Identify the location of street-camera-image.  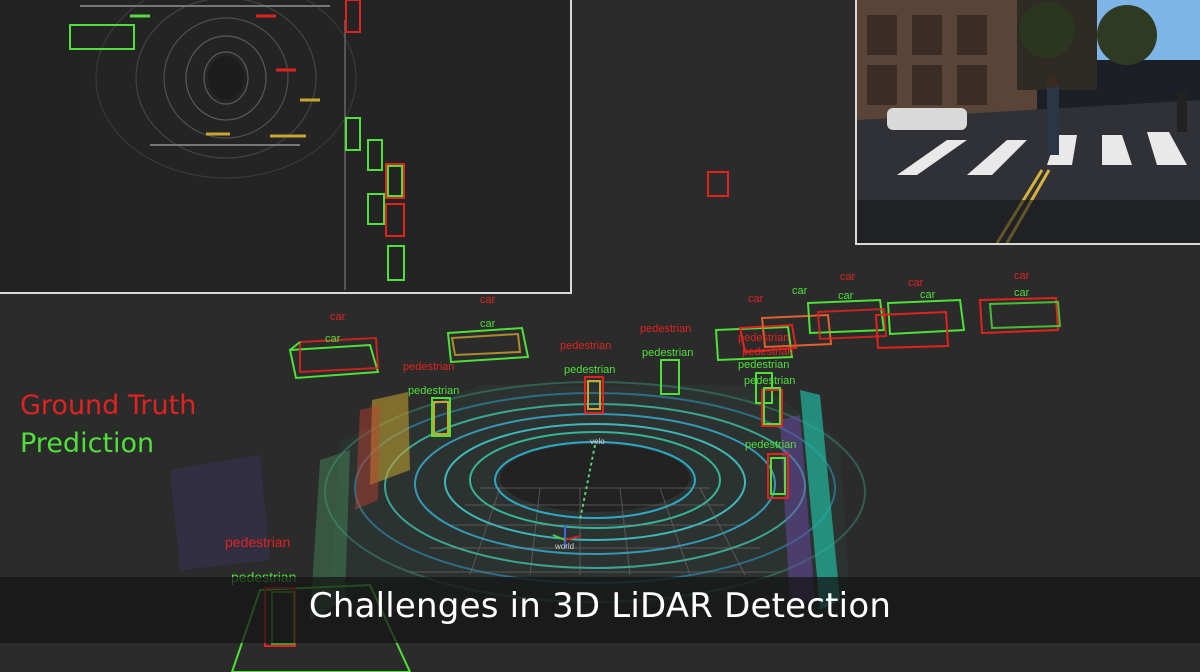
(1028, 121).